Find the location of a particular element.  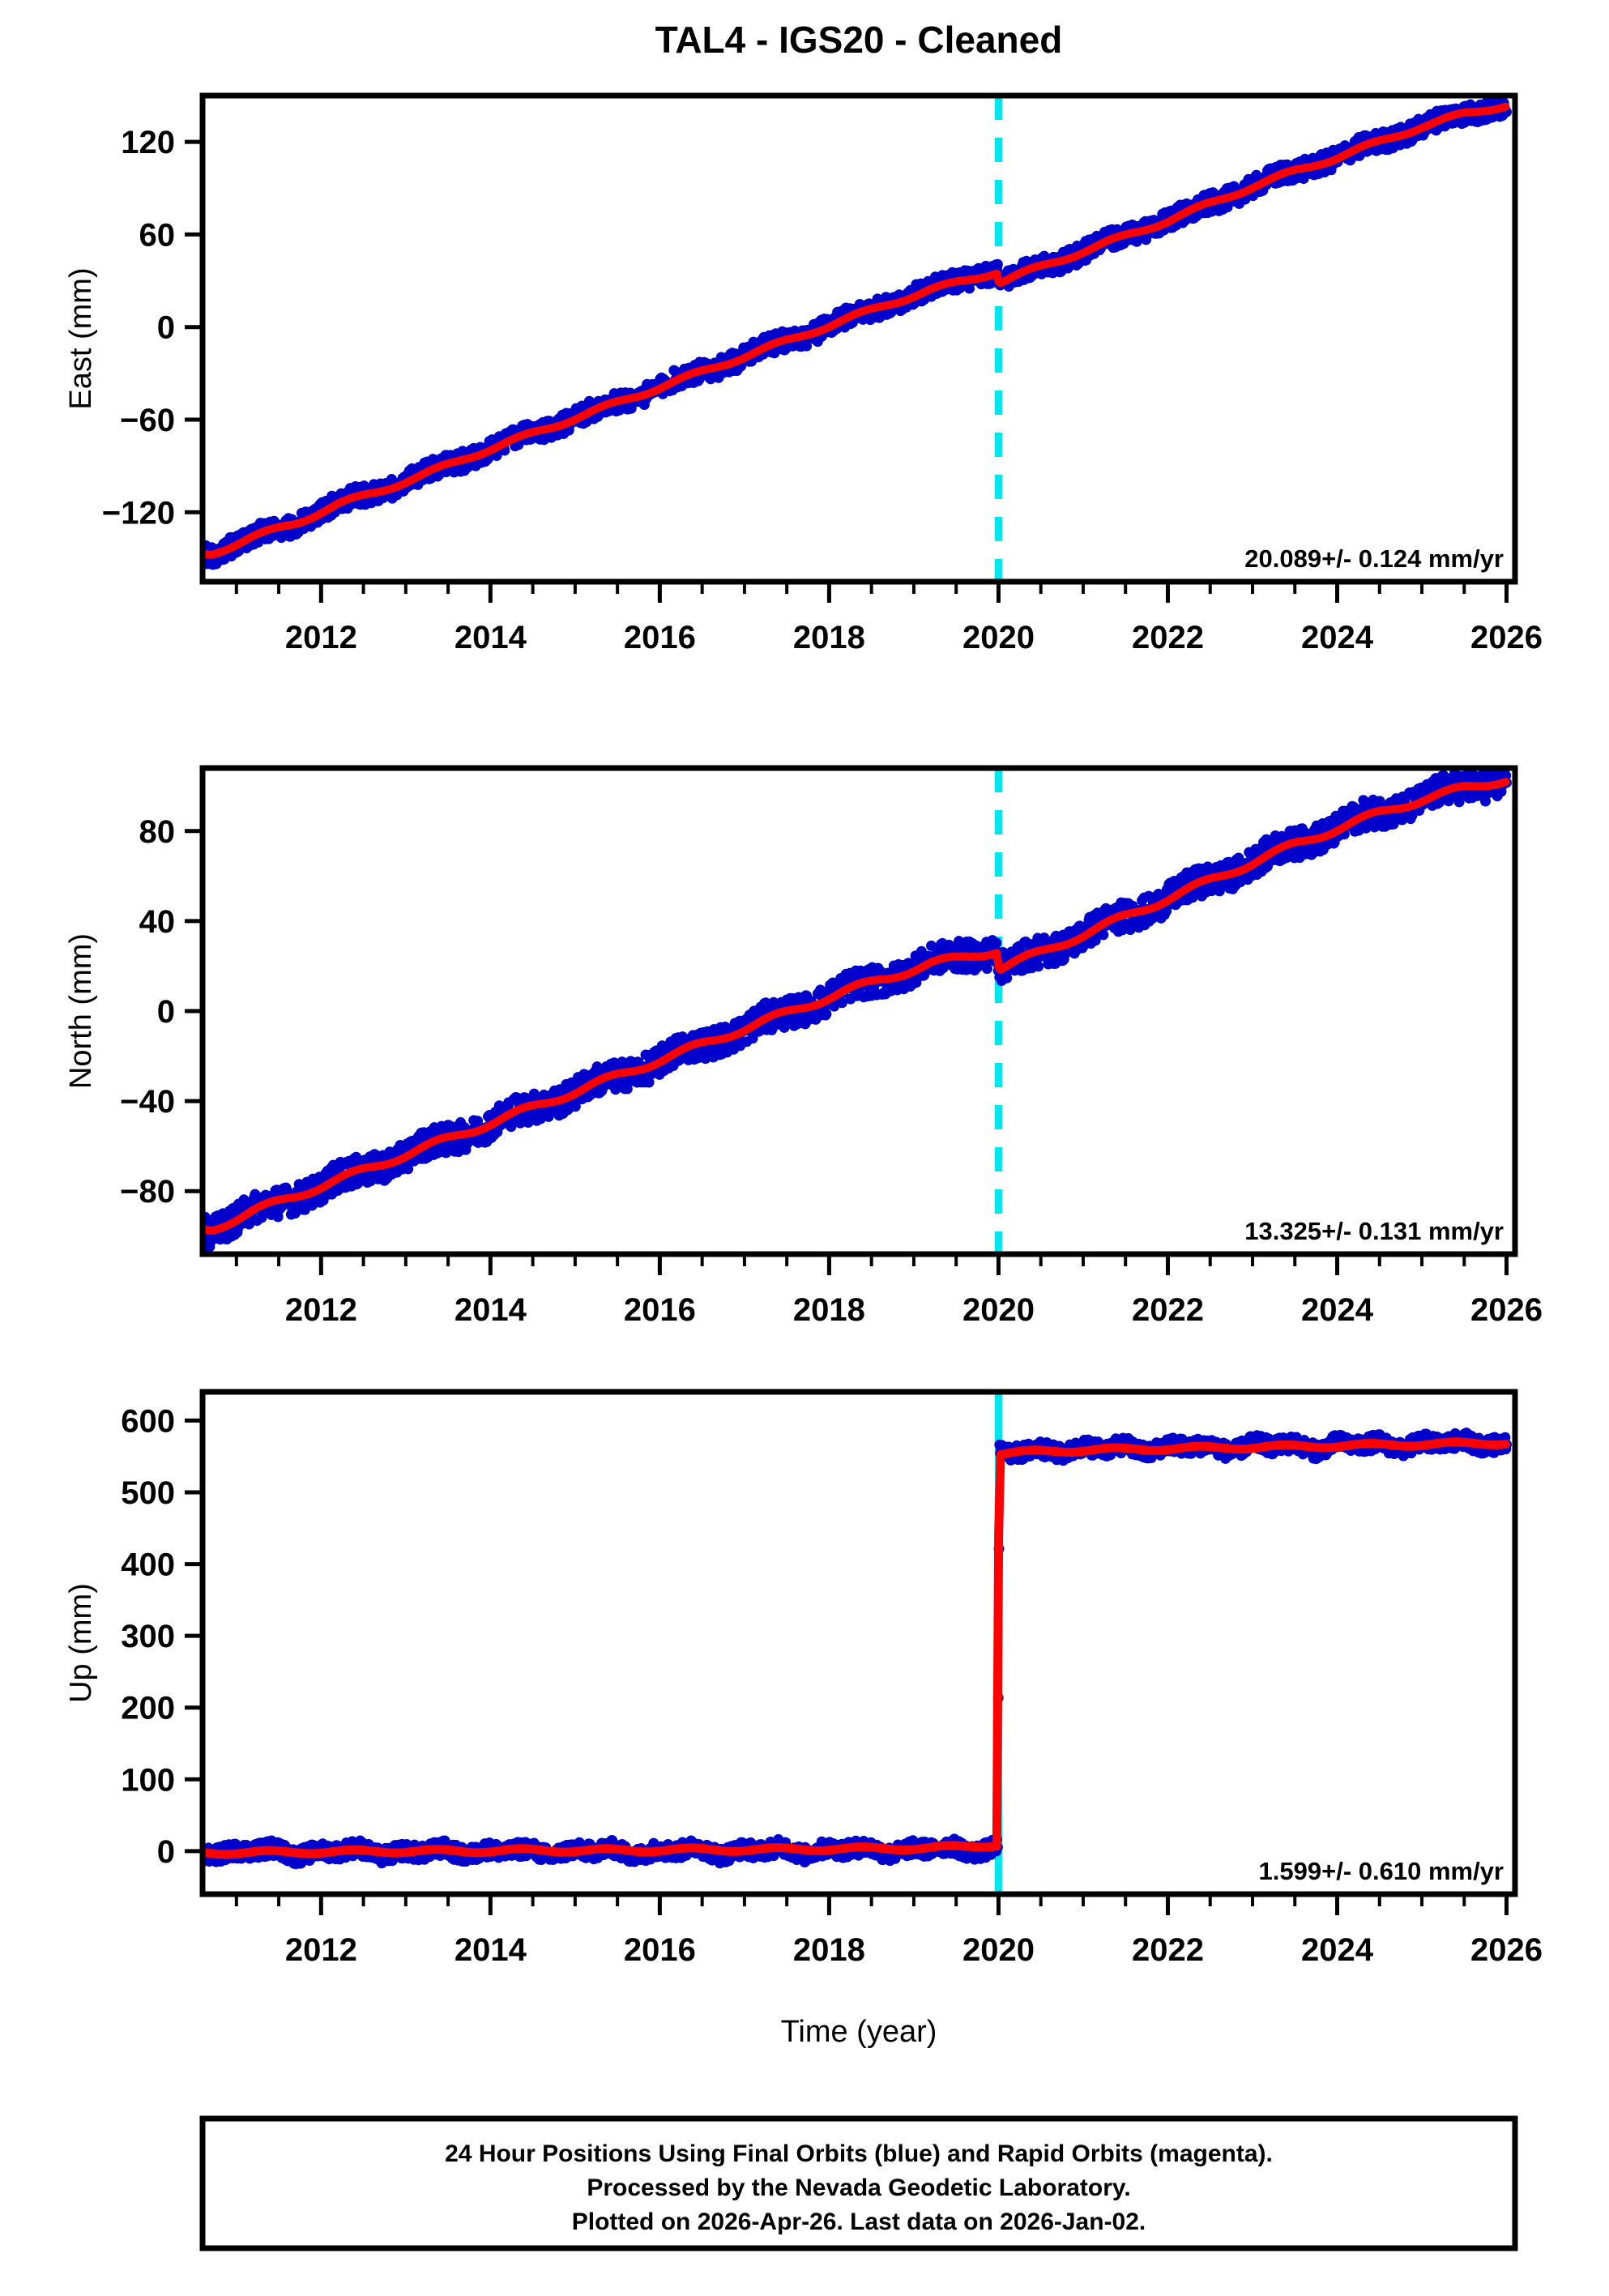

y-axis-label-north: North (mm) is located at coordinates (81, 1011).